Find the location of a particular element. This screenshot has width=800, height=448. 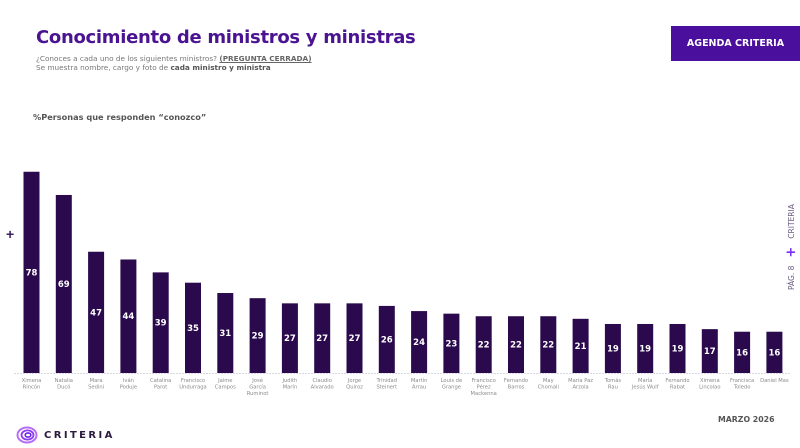

category-label: Francisca Toledo is located at coordinates (742, 384).